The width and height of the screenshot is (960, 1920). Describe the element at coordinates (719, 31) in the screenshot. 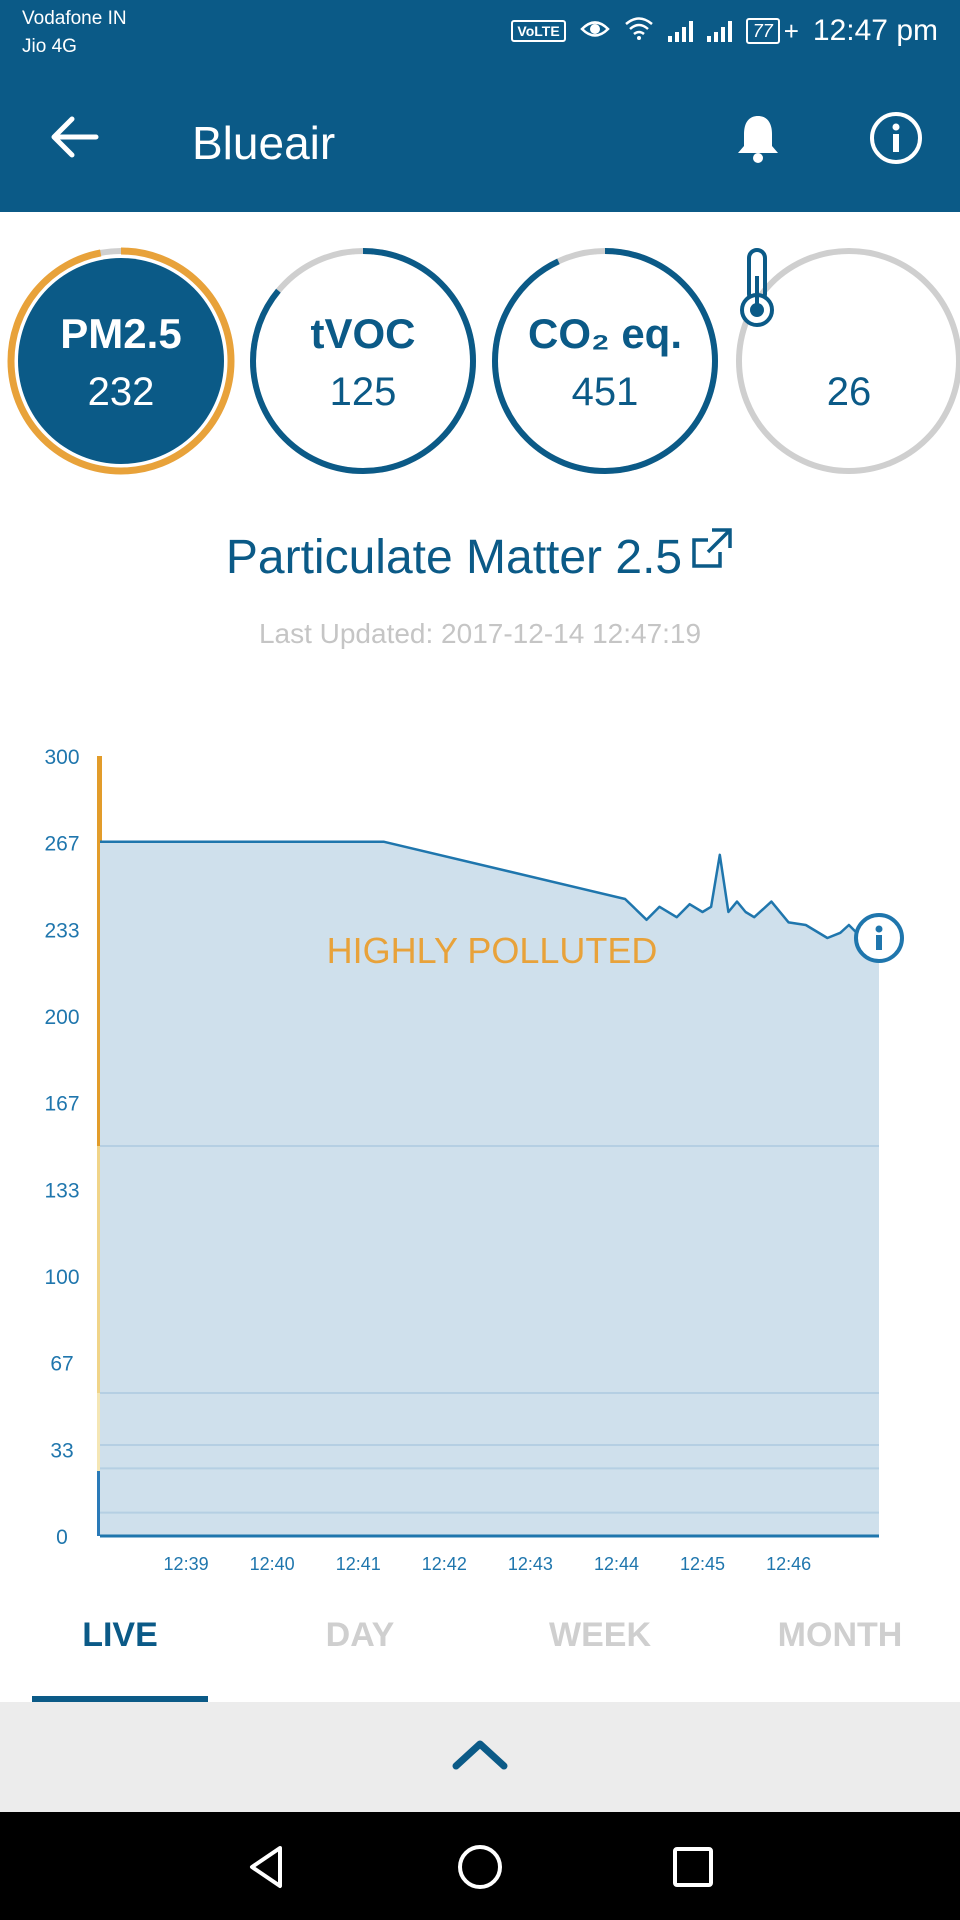

I see `signal-2-icon` at that location.